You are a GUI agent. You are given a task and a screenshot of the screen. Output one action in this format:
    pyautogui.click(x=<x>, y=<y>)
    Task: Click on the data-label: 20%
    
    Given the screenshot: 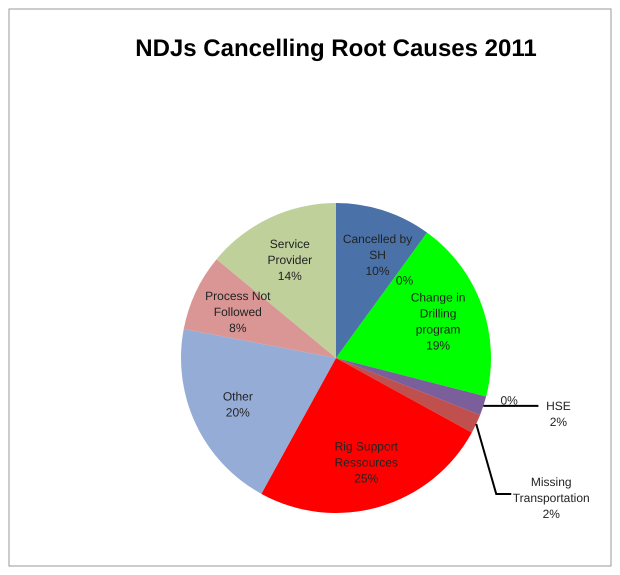 What is the action you would take?
    pyautogui.click(x=238, y=412)
    